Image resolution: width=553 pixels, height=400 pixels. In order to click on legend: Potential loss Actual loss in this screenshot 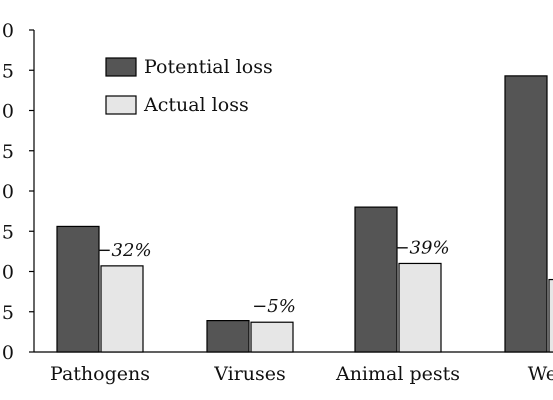, I will do `click(189, 86)`.